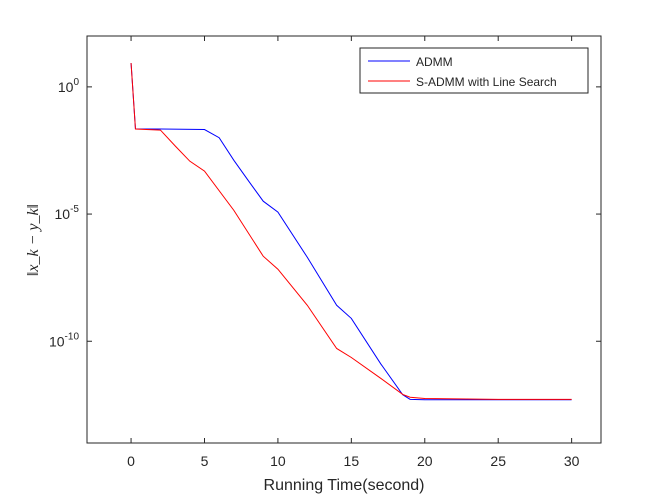  I want to click on x-axis-label: Running Time(second), so click(344, 485).